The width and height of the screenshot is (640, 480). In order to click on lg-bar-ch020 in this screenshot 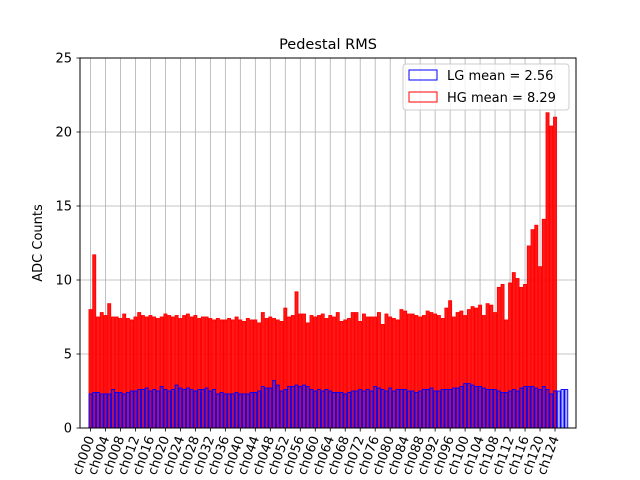, I will do `click(165, 409)`.